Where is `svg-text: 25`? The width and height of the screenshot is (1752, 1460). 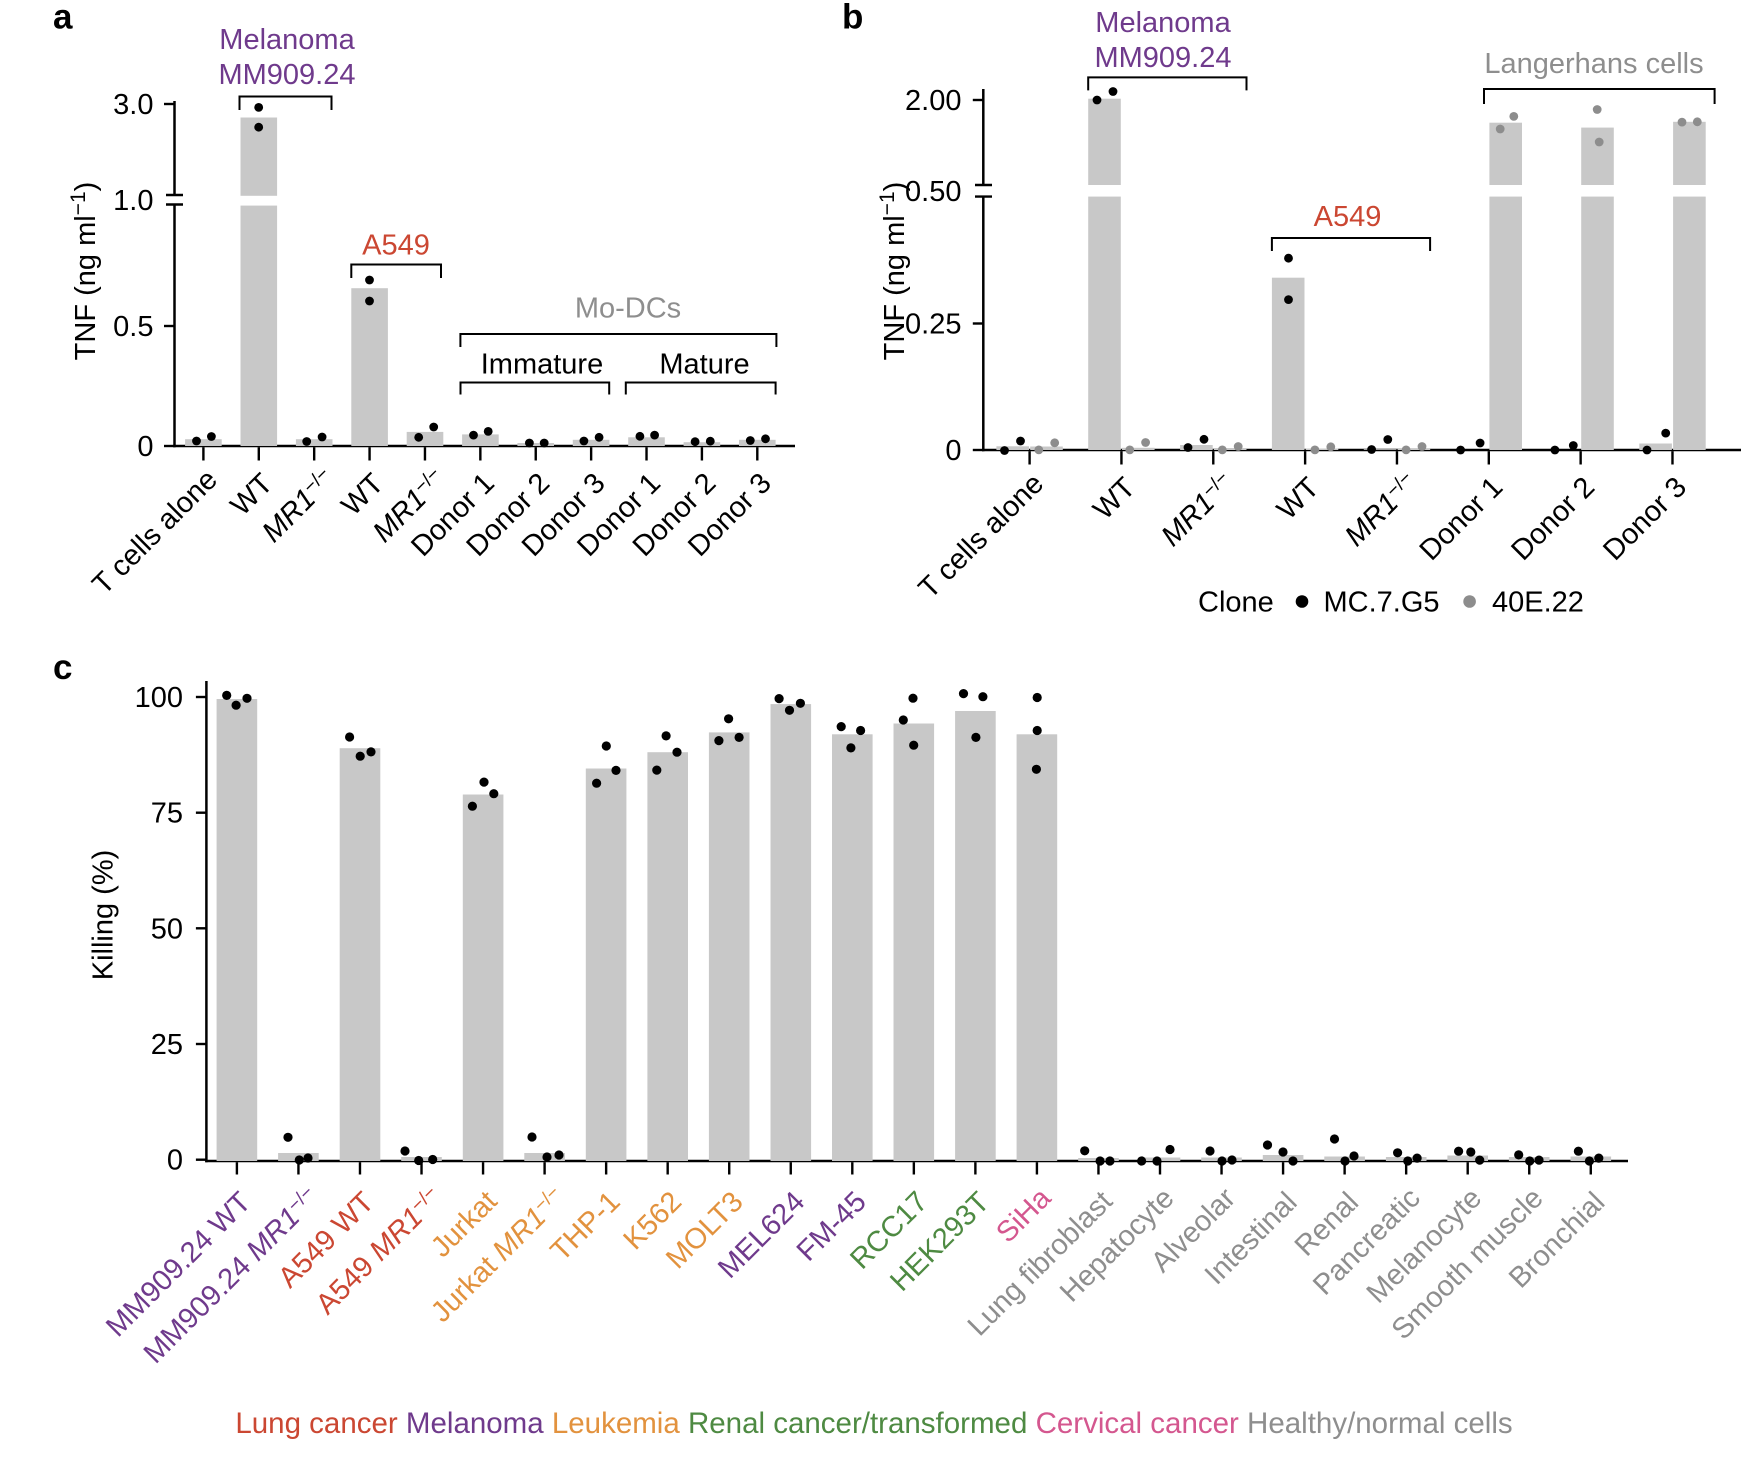
svg-text: 25 is located at coordinates (167, 1045).